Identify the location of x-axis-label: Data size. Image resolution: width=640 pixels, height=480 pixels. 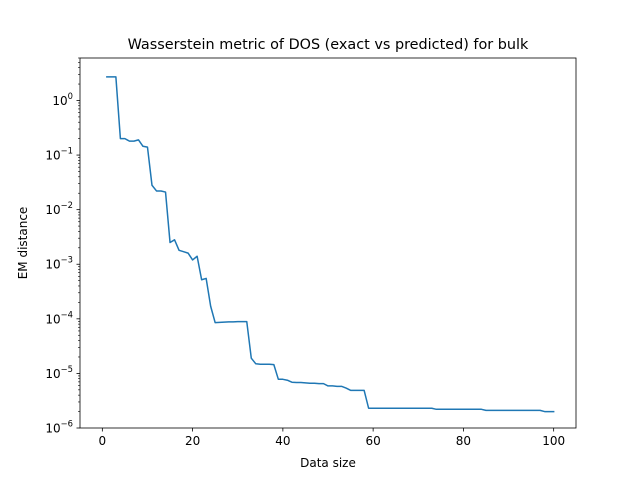
(328, 463).